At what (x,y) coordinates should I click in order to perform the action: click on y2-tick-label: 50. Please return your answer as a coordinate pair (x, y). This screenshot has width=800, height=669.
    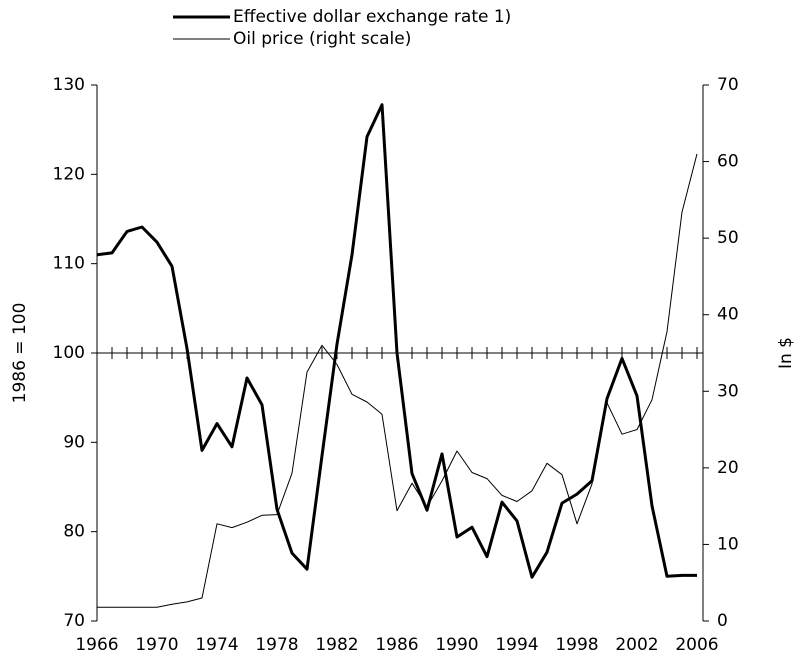
    Looking at the image, I should click on (728, 238).